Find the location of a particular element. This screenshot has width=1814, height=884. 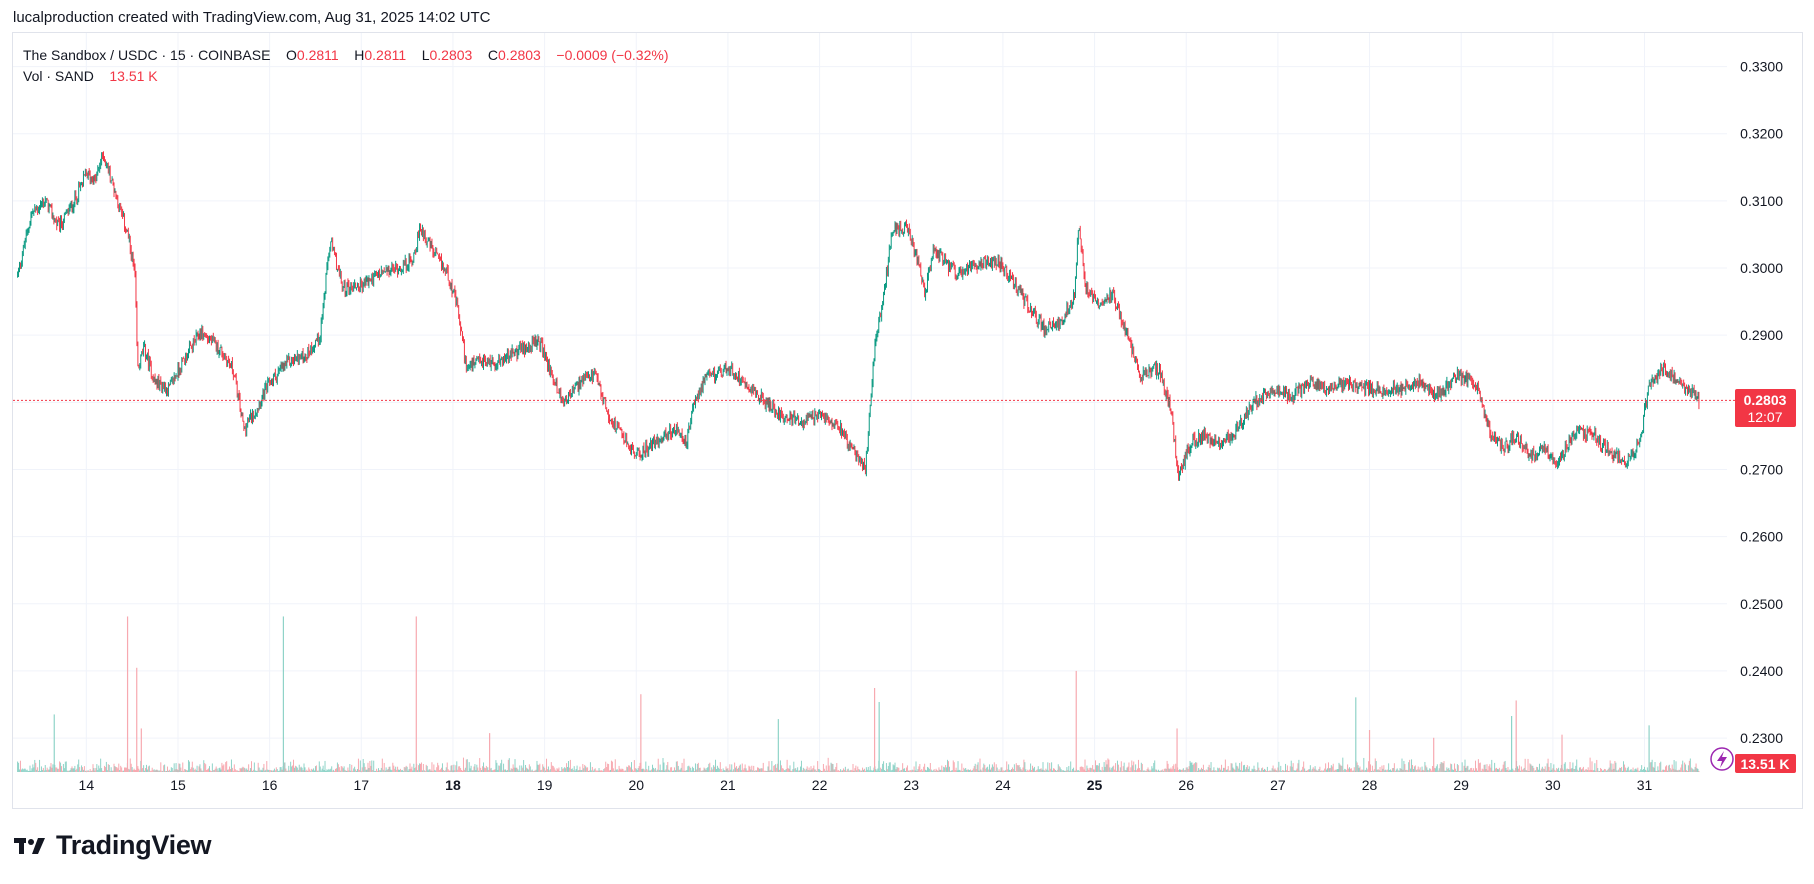

time-axis: 14 15 16 17 18 19 20 21 22 23 24 25 26 27 28 29 30 31 is located at coordinates (866, 785).